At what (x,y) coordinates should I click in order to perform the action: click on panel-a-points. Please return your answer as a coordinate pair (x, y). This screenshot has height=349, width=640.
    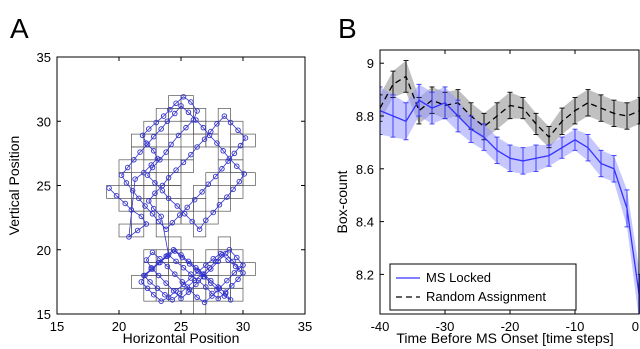
    Looking at the image, I should click on (177, 200).